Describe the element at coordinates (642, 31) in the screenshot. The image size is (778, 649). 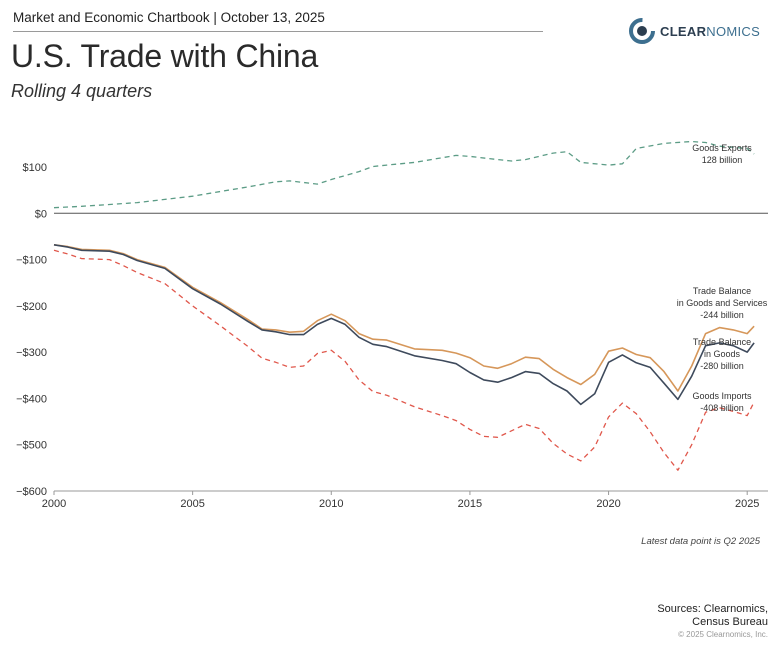
I see `logo-ring-icon` at that location.